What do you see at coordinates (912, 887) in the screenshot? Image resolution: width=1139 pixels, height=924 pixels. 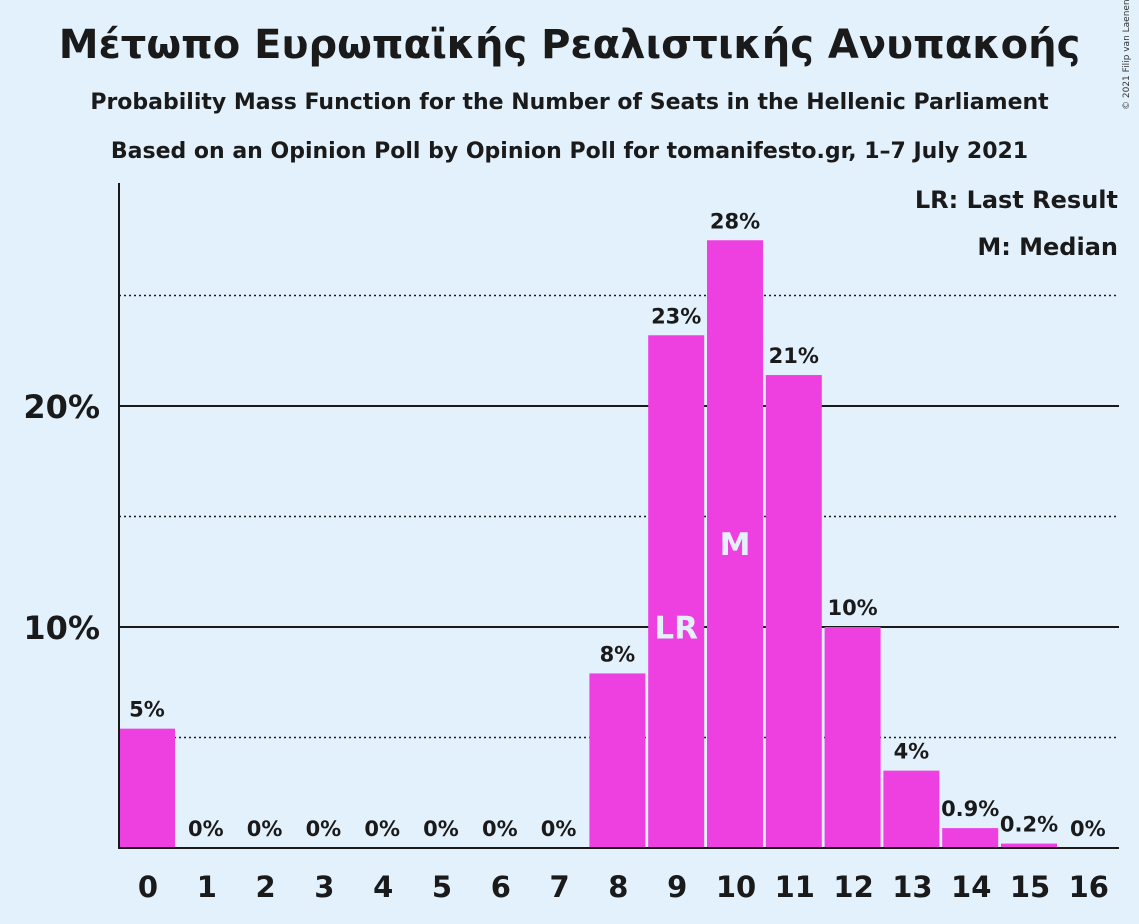 I see `x-tick-label: 13` at bounding box center [912, 887].